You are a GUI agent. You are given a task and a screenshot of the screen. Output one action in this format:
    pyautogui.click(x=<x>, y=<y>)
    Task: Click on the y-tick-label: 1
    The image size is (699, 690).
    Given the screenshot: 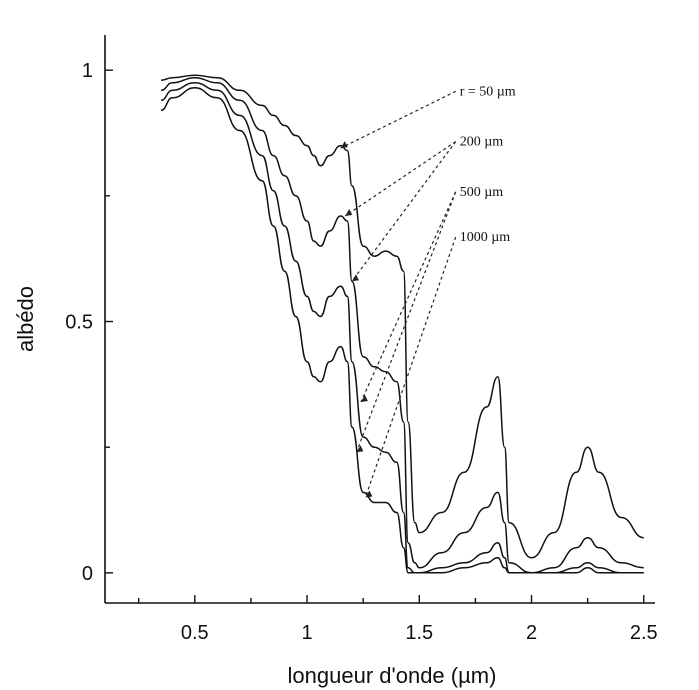 What is the action you would take?
    pyautogui.click(x=87, y=71)
    